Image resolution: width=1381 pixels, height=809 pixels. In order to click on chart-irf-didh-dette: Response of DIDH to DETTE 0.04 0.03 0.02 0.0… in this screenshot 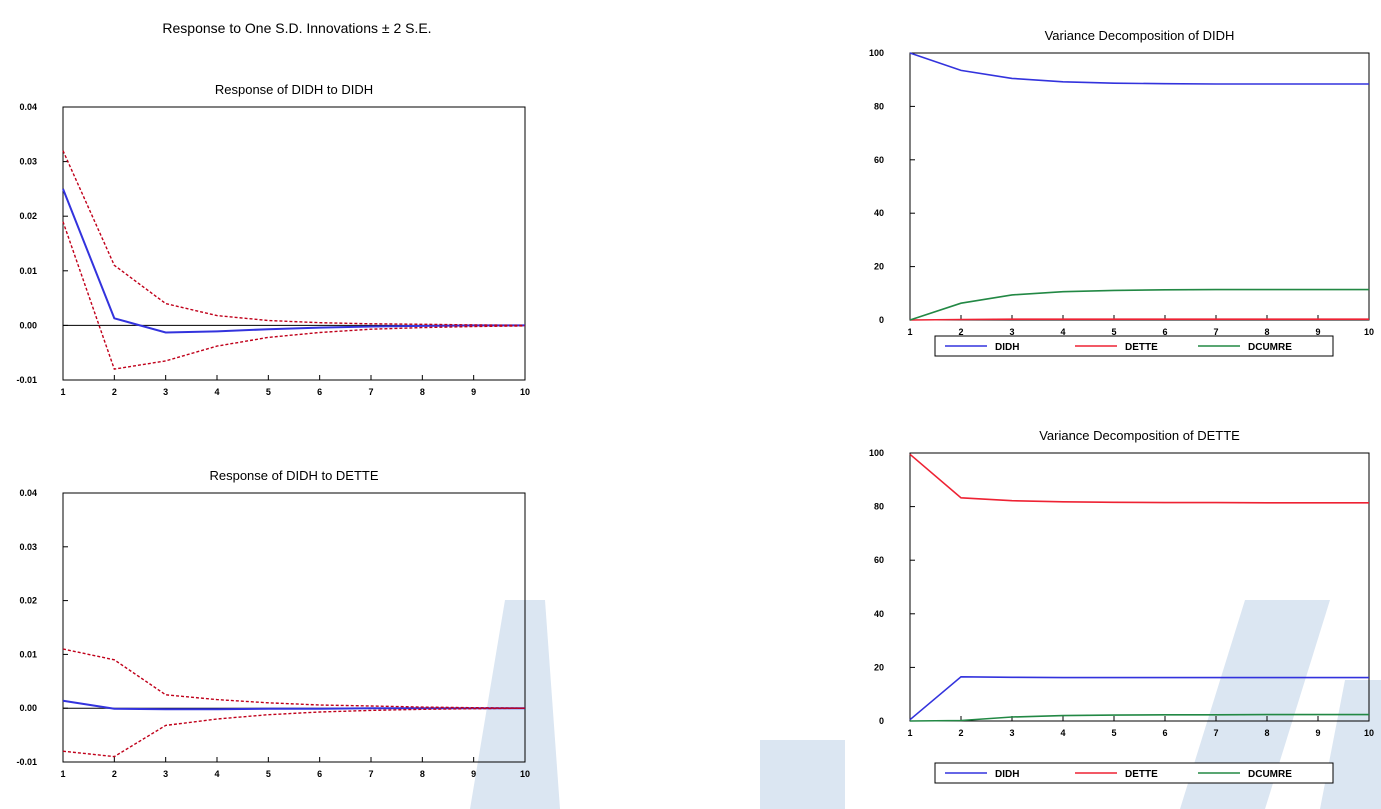, I will do `click(273, 623)`.